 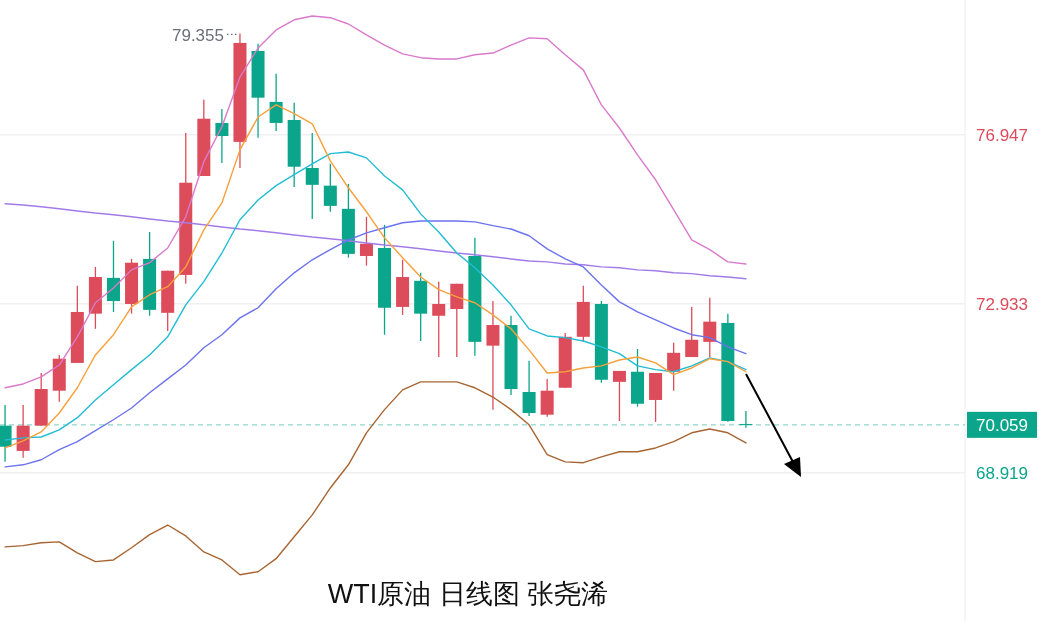 I want to click on line-series, so click(x=375, y=241).